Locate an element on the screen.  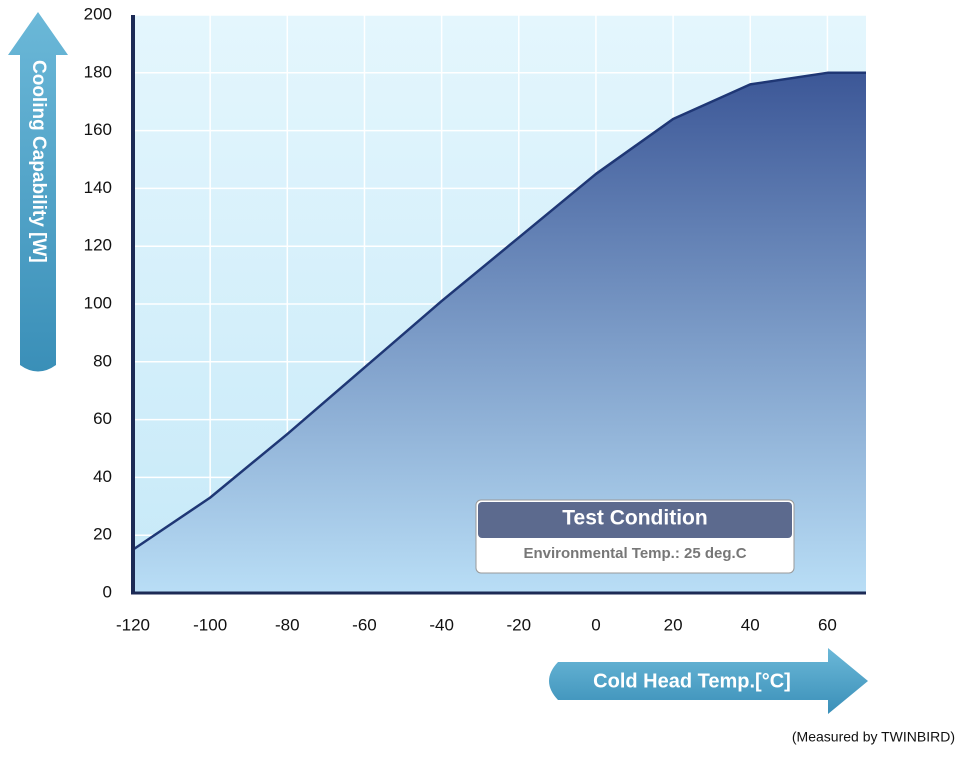
x-tick-label: -40 is located at coordinates (441, 624).